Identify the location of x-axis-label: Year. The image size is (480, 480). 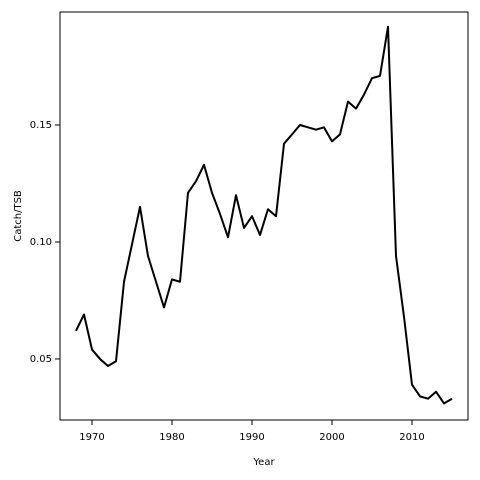
(263, 462).